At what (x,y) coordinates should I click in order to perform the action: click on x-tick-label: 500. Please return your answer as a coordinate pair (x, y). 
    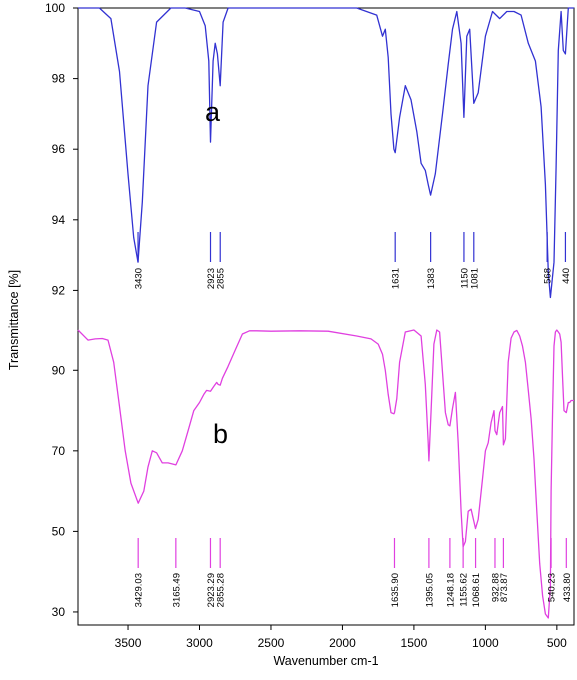
    Looking at the image, I should click on (557, 643).